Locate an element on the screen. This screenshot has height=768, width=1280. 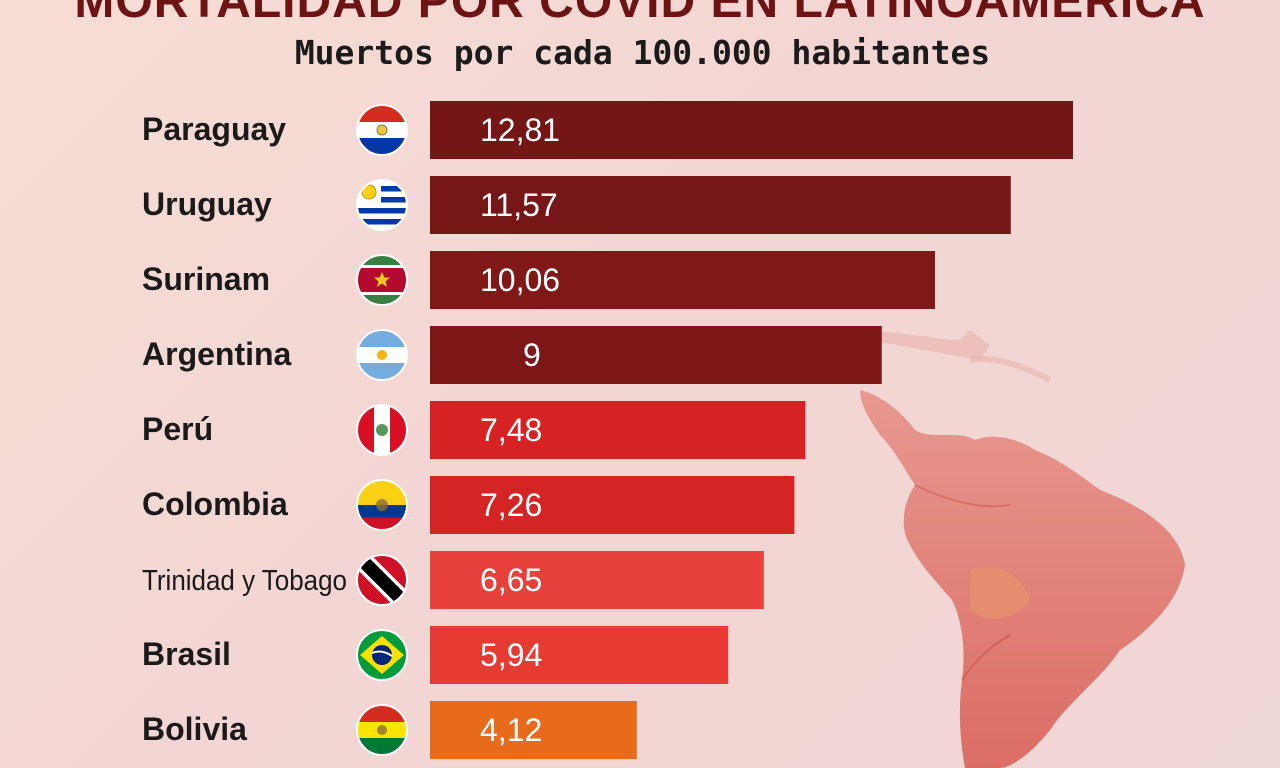
value-label: 6,65 is located at coordinates (511, 580).